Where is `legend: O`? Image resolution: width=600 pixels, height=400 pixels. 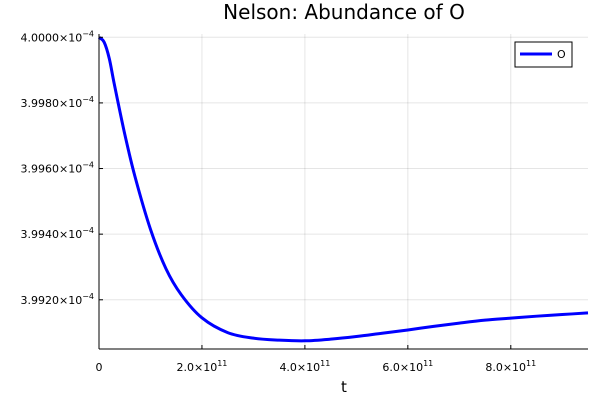
legend: O is located at coordinates (543, 54).